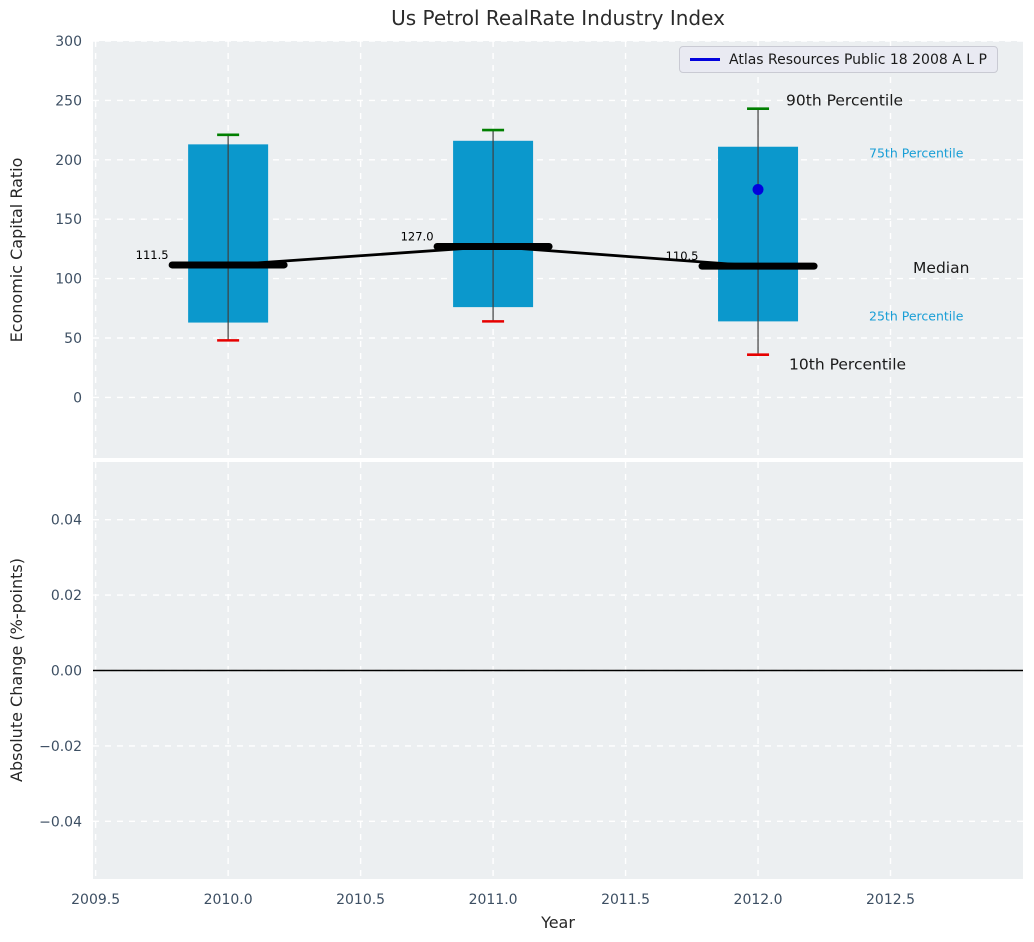 The image size is (1034, 942). Describe the element at coordinates (890, 900) in the screenshot. I see `x-tick-label: 2012.5` at that location.